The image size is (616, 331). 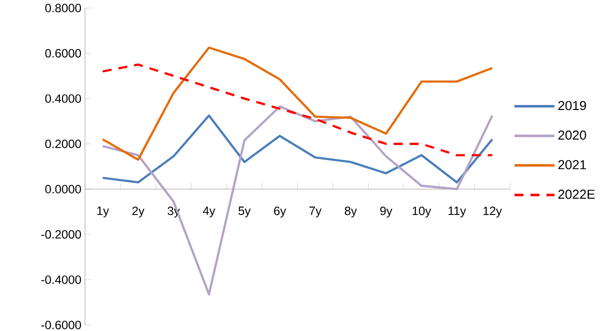 What do you see at coordinates (61, 279) in the screenshot?
I see `y-tick-label: -0.4000` at bounding box center [61, 279].